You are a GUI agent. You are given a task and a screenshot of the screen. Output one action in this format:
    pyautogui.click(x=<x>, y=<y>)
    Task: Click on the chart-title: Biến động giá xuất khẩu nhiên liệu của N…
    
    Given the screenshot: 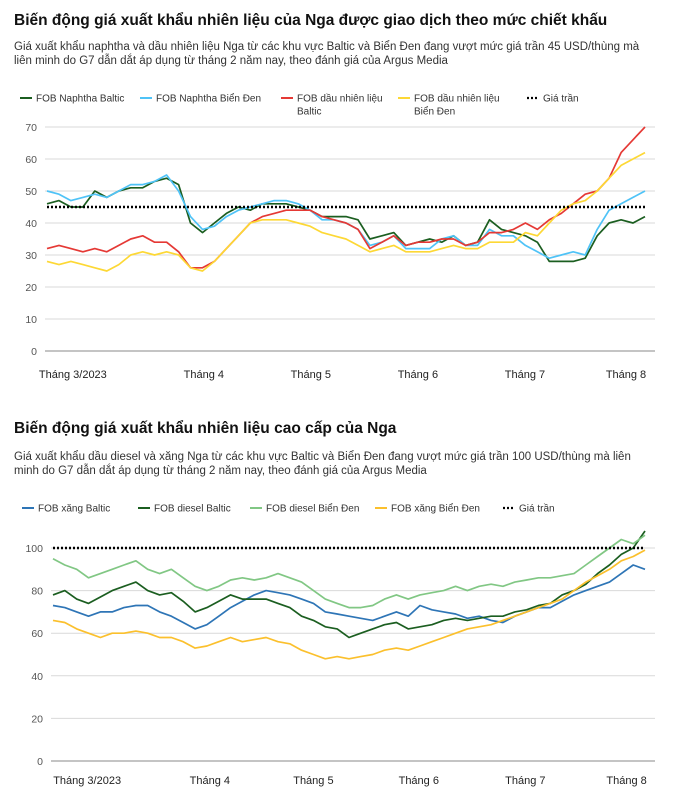 What is the action you would take?
    pyautogui.click(x=311, y=20)
    